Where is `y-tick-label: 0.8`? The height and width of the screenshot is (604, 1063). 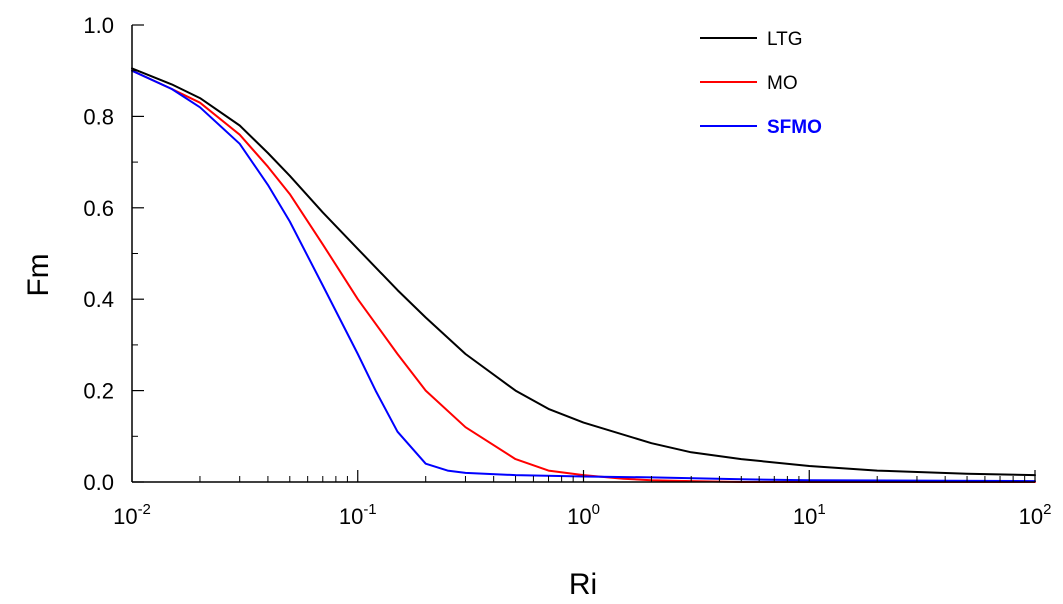 y-tick-label: 0.8 is located at coordinates (98, 116).